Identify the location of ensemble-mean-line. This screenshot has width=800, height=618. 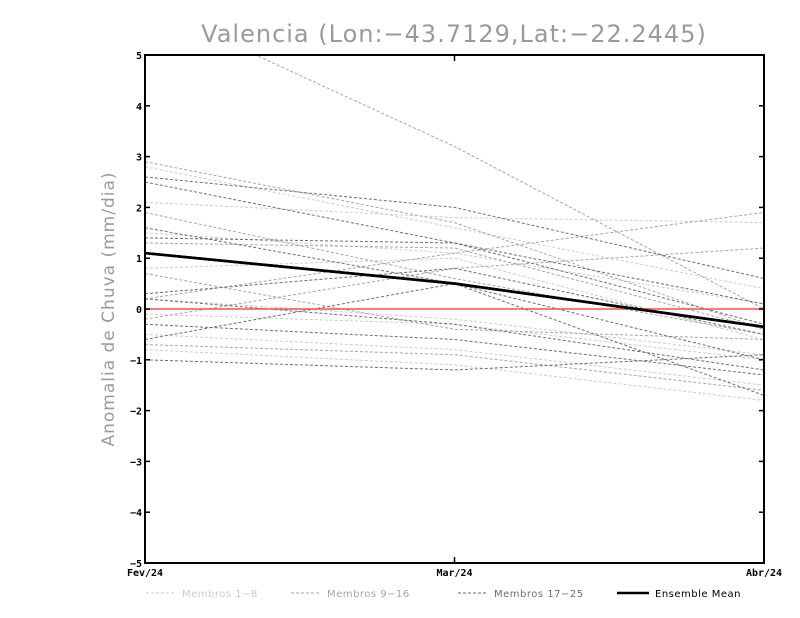
(454, 290).